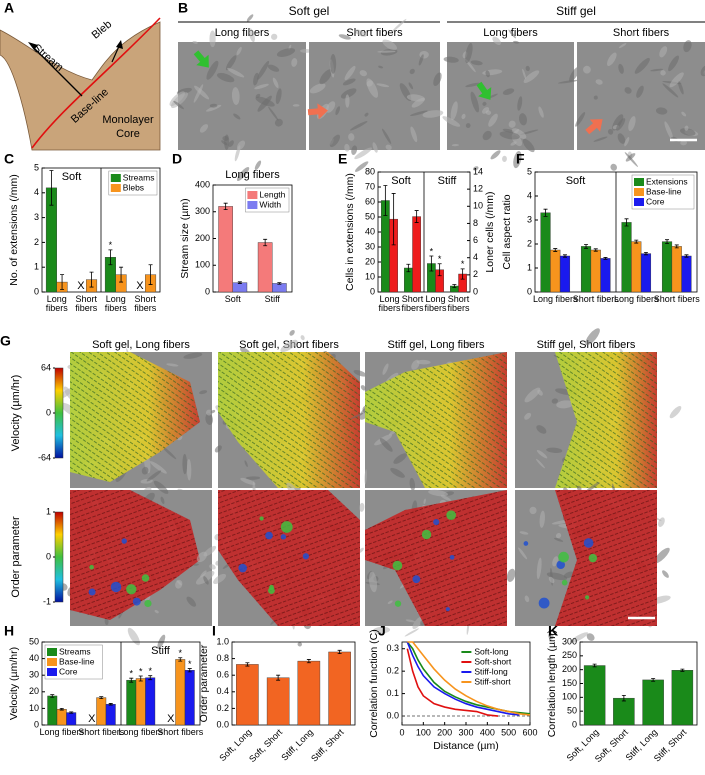 The width and height of the screenshot is (705, 775). I want to click on legend-label: Soft-long, so click(491, 651).